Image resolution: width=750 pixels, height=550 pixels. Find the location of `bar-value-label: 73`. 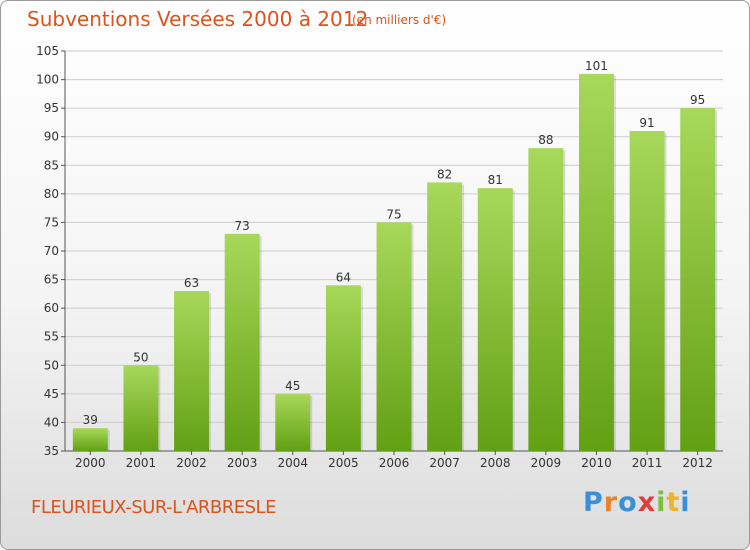

bar-value-label: 73 is located at coordinates (242, 226).